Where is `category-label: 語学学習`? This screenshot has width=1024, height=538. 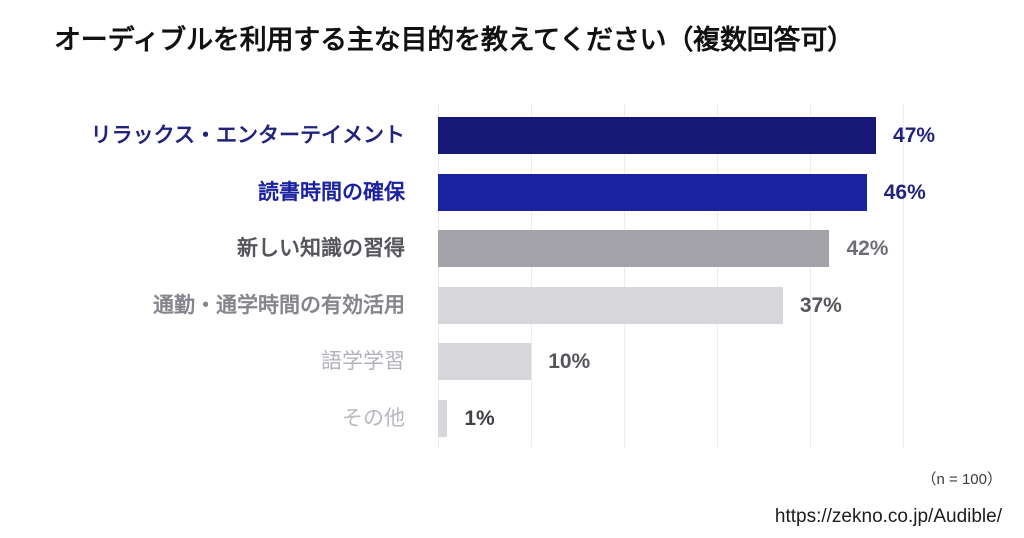 category-label: 語学学習 is located at coordinates (363, 362).